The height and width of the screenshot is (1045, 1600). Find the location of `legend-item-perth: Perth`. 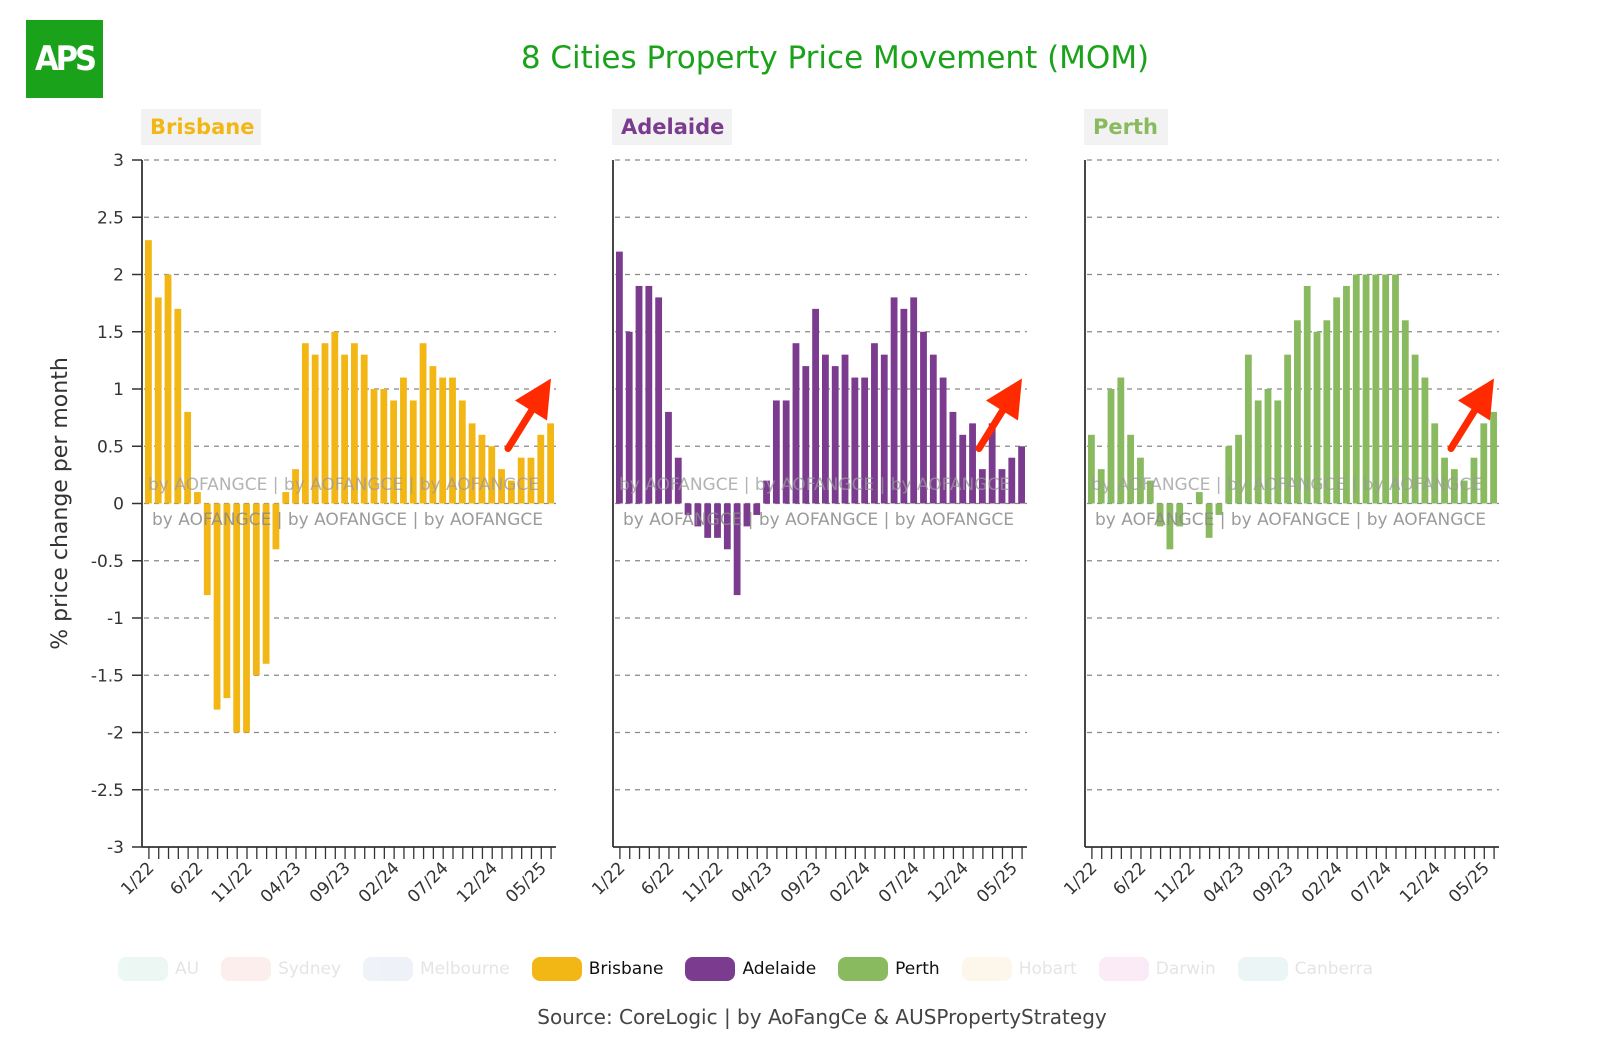

legend-item-perth: Perth is located at coordinates (889, 969).